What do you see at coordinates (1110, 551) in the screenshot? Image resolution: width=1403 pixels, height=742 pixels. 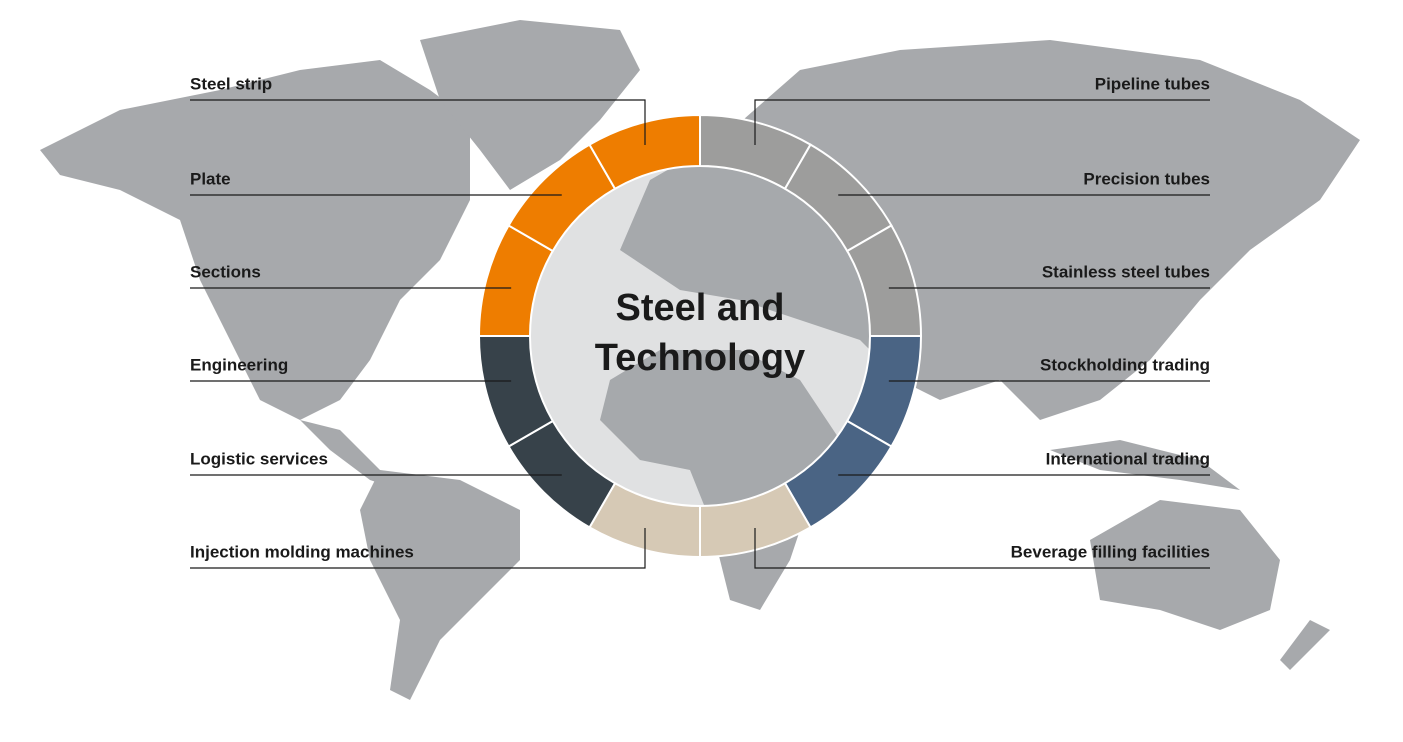 I see `segment-label: Beverage filling facilities` at bounding box center [1110, 551].